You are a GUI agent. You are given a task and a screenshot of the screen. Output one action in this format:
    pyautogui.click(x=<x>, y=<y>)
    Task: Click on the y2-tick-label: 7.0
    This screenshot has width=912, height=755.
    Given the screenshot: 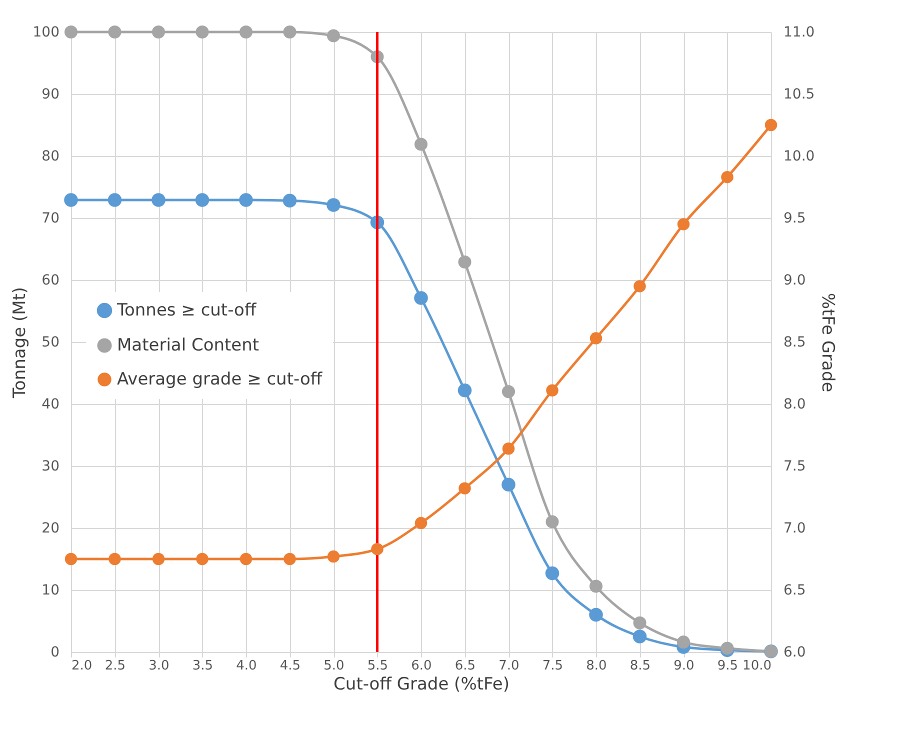 What is the action you would take?
    pyautogui.click(x=795, y=528)
    